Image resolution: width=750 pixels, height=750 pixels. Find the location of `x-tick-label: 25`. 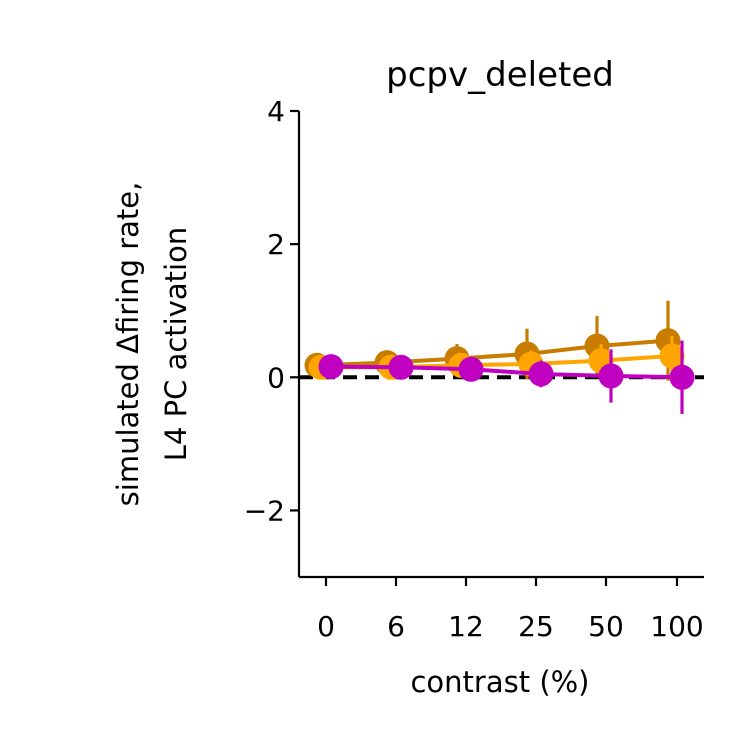

x-tick-label: 25 is located at coordinates (536, 626).